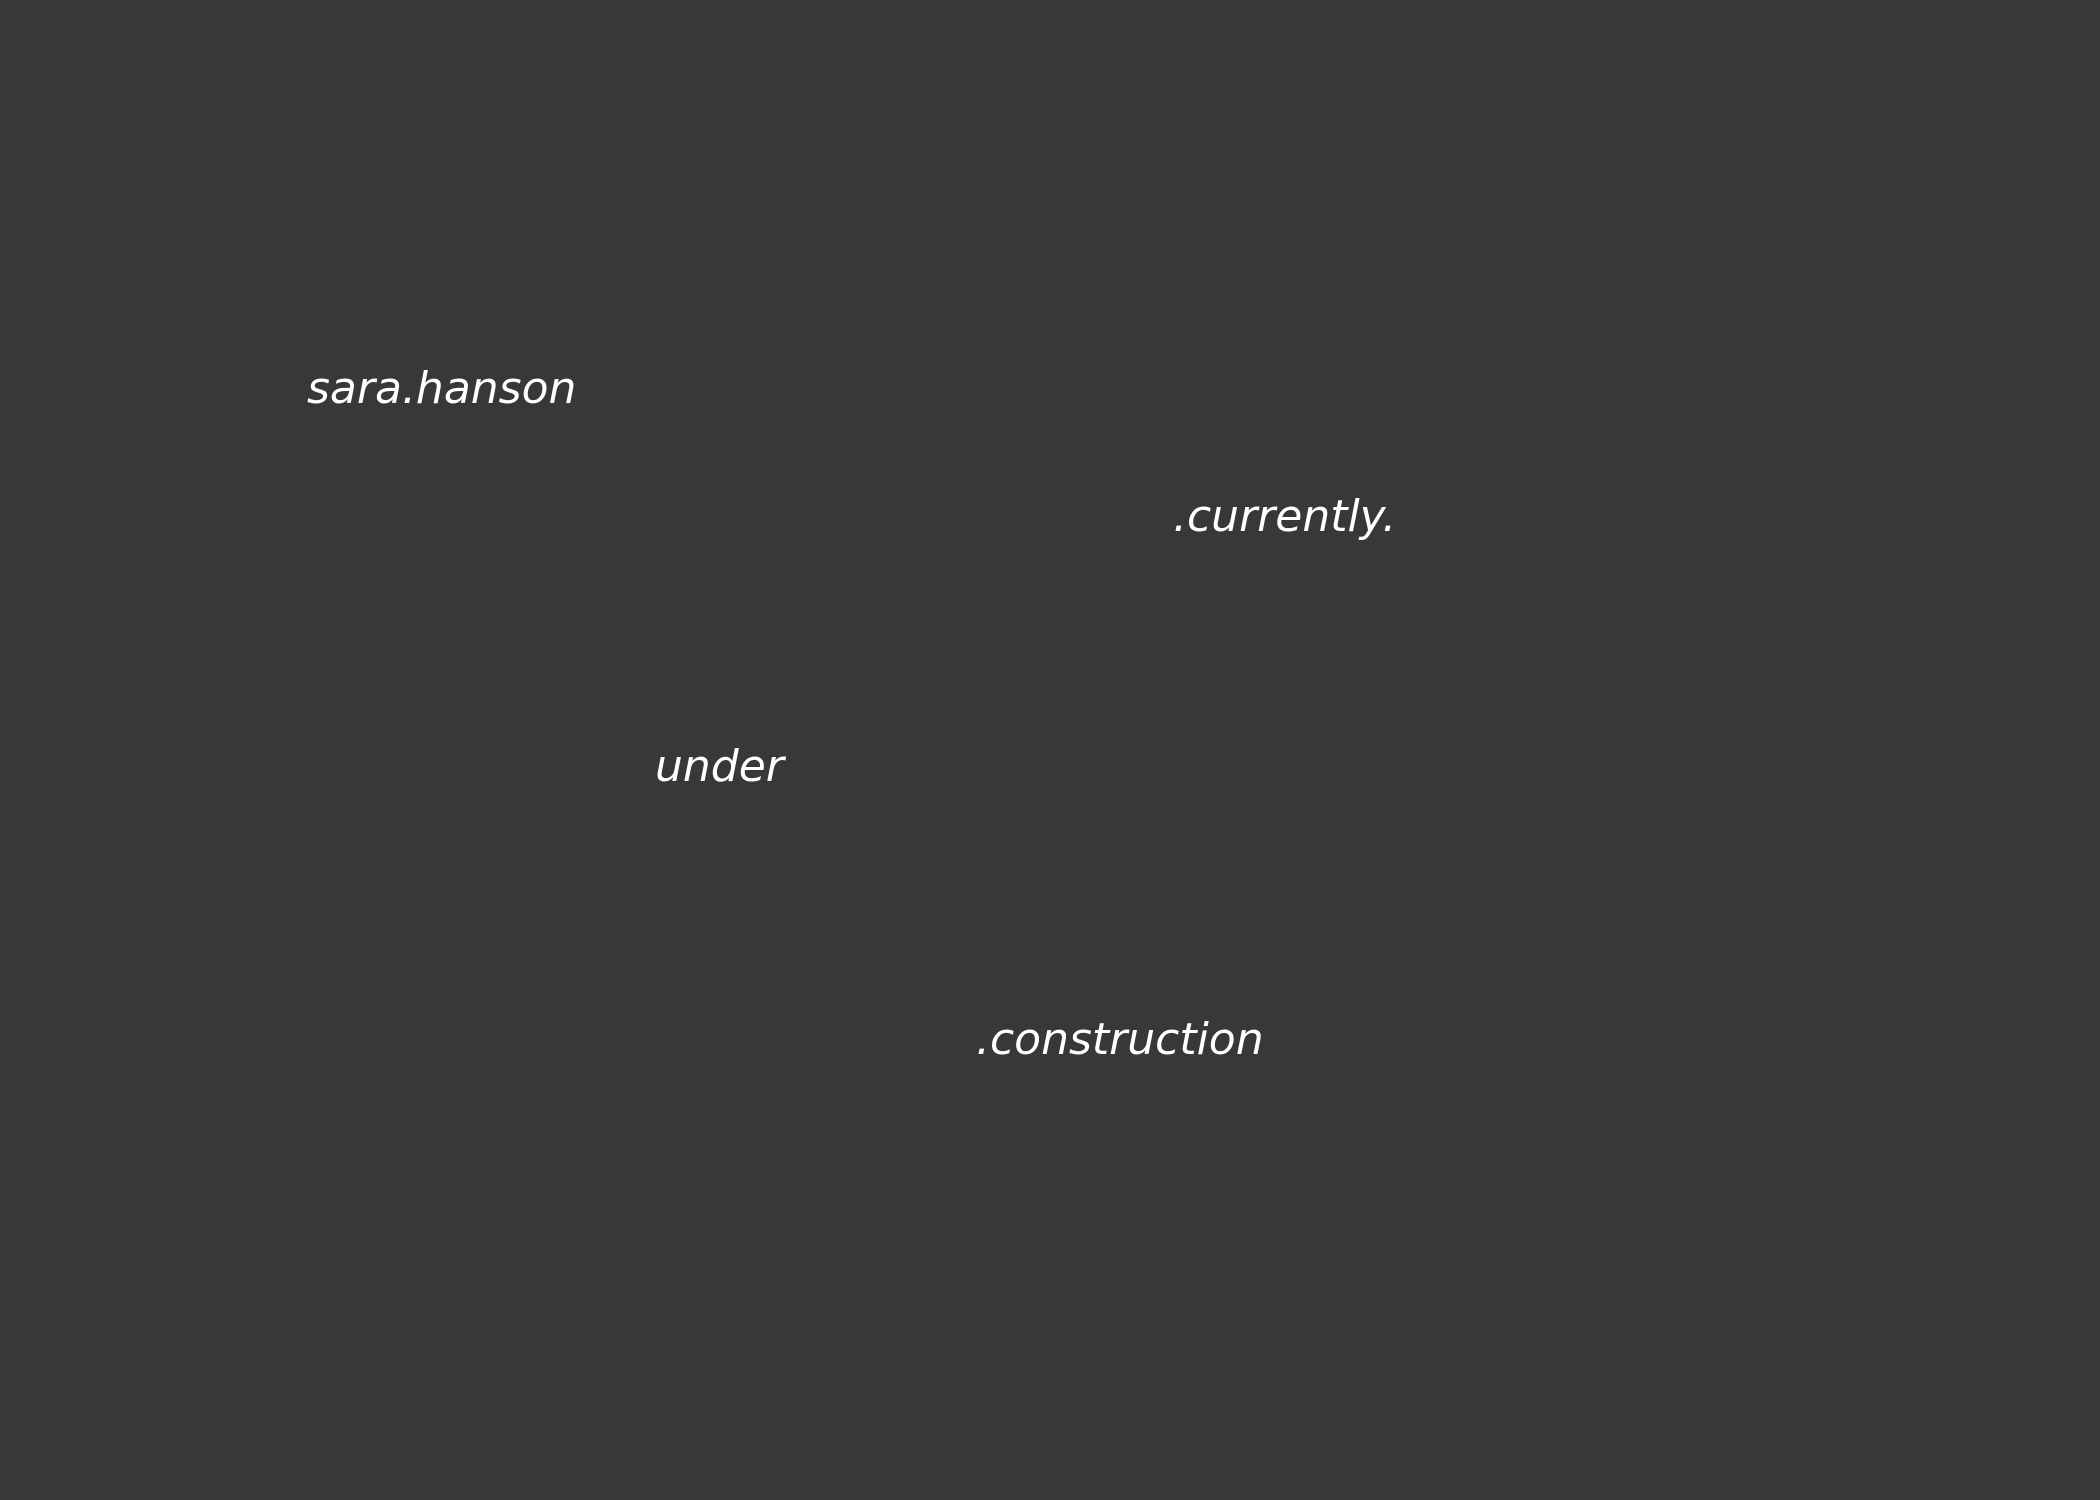  Describe the element at coordinates (442, 388) in the screenshot. I see `site-name: sara.hanson` at that location.